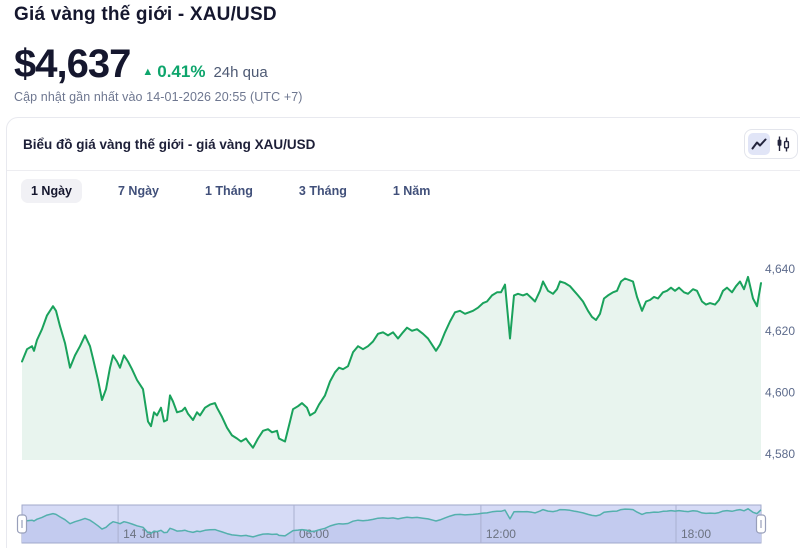 Image resolution: width=800 pixels, height=548 pixels. What do you see at coordinates (141, 64) in the screenshot?
I see `price-row: $4,637 ▲ 0.41% 24h qua` at bounding box center [141, 64].